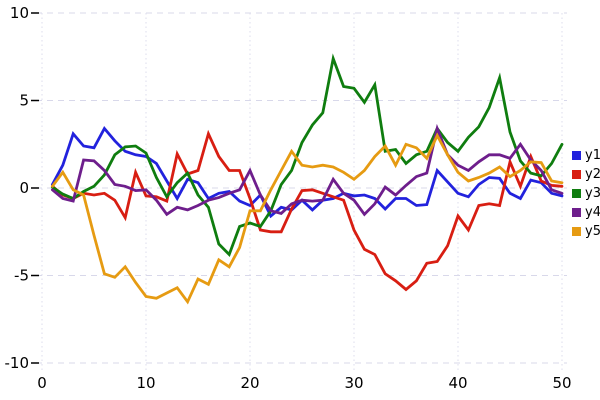 The height and width of the screenshot is (400, 600). I want to click on svg-text: 20, so click(249, 383).